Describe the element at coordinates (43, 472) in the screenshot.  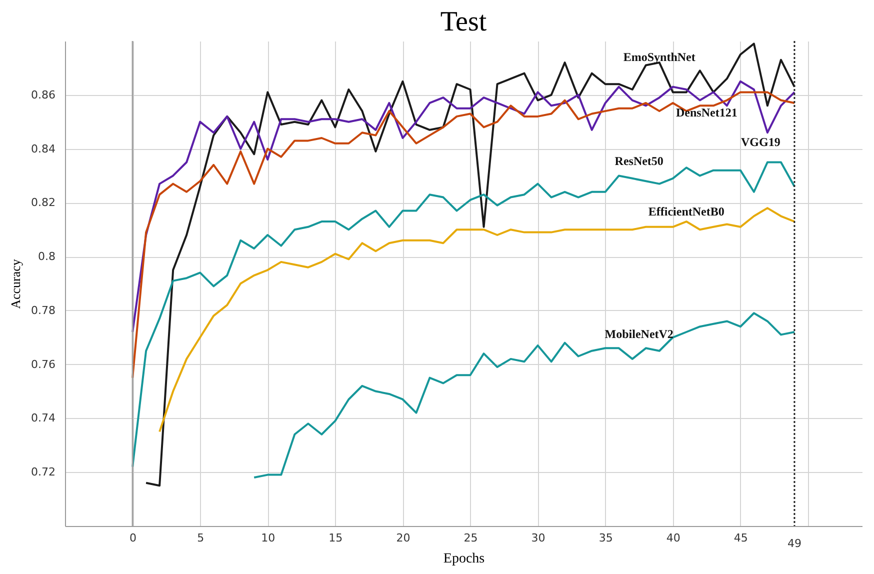
I see `y-tick-label: 0.72` at that location.